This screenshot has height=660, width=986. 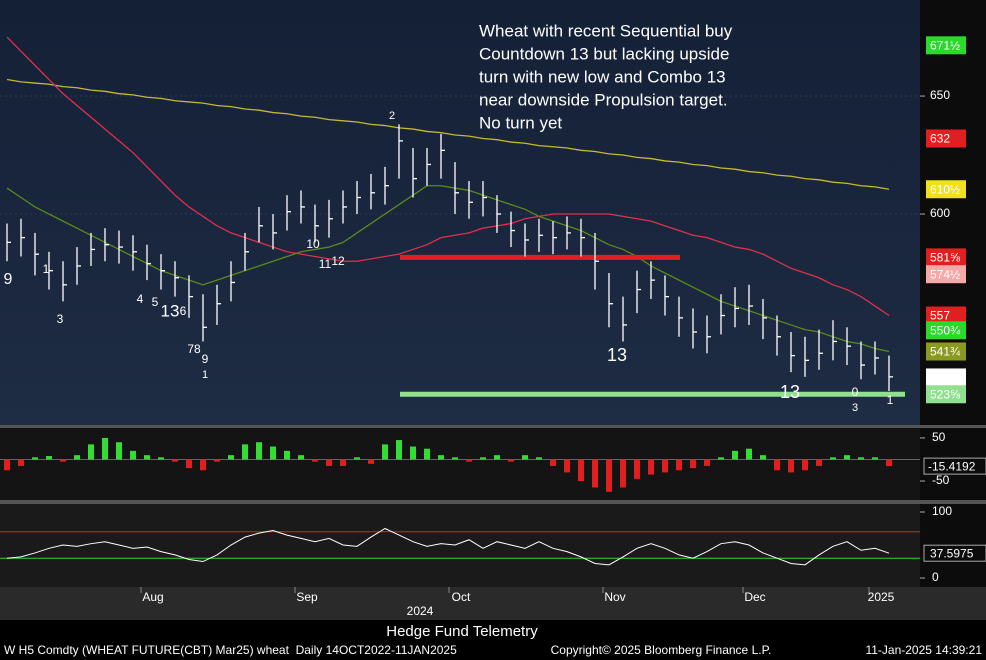 I want to click on copyright: Copyright© 2025 Bloomberg Finance L.P., so click(x=661, y=650).